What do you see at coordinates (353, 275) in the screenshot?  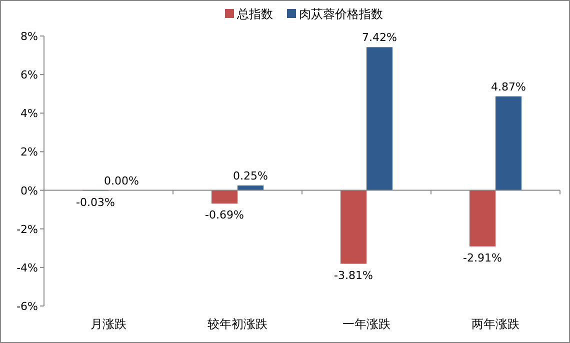 I see `data-label: -3.81%` at bounding box center [353, 275].